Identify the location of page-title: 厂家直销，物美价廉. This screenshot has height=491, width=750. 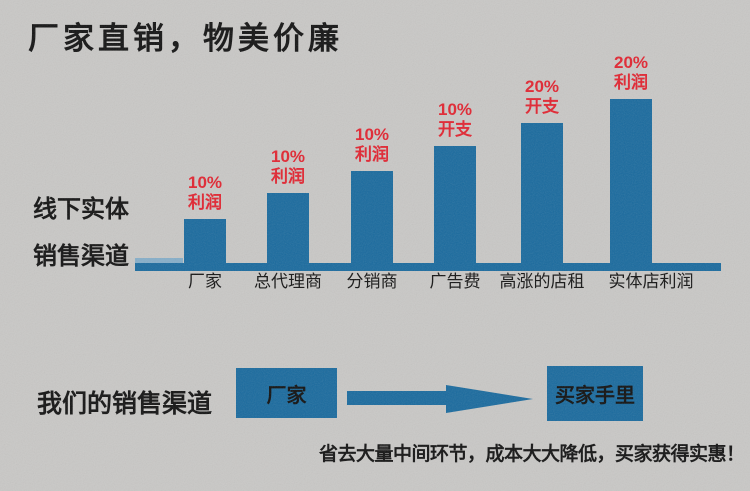
(185, 38).